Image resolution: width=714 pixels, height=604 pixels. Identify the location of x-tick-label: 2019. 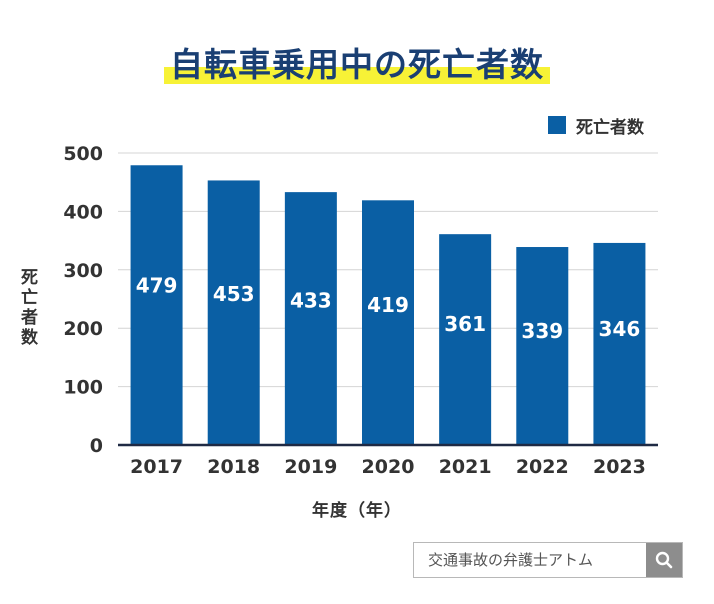
(310, 467).